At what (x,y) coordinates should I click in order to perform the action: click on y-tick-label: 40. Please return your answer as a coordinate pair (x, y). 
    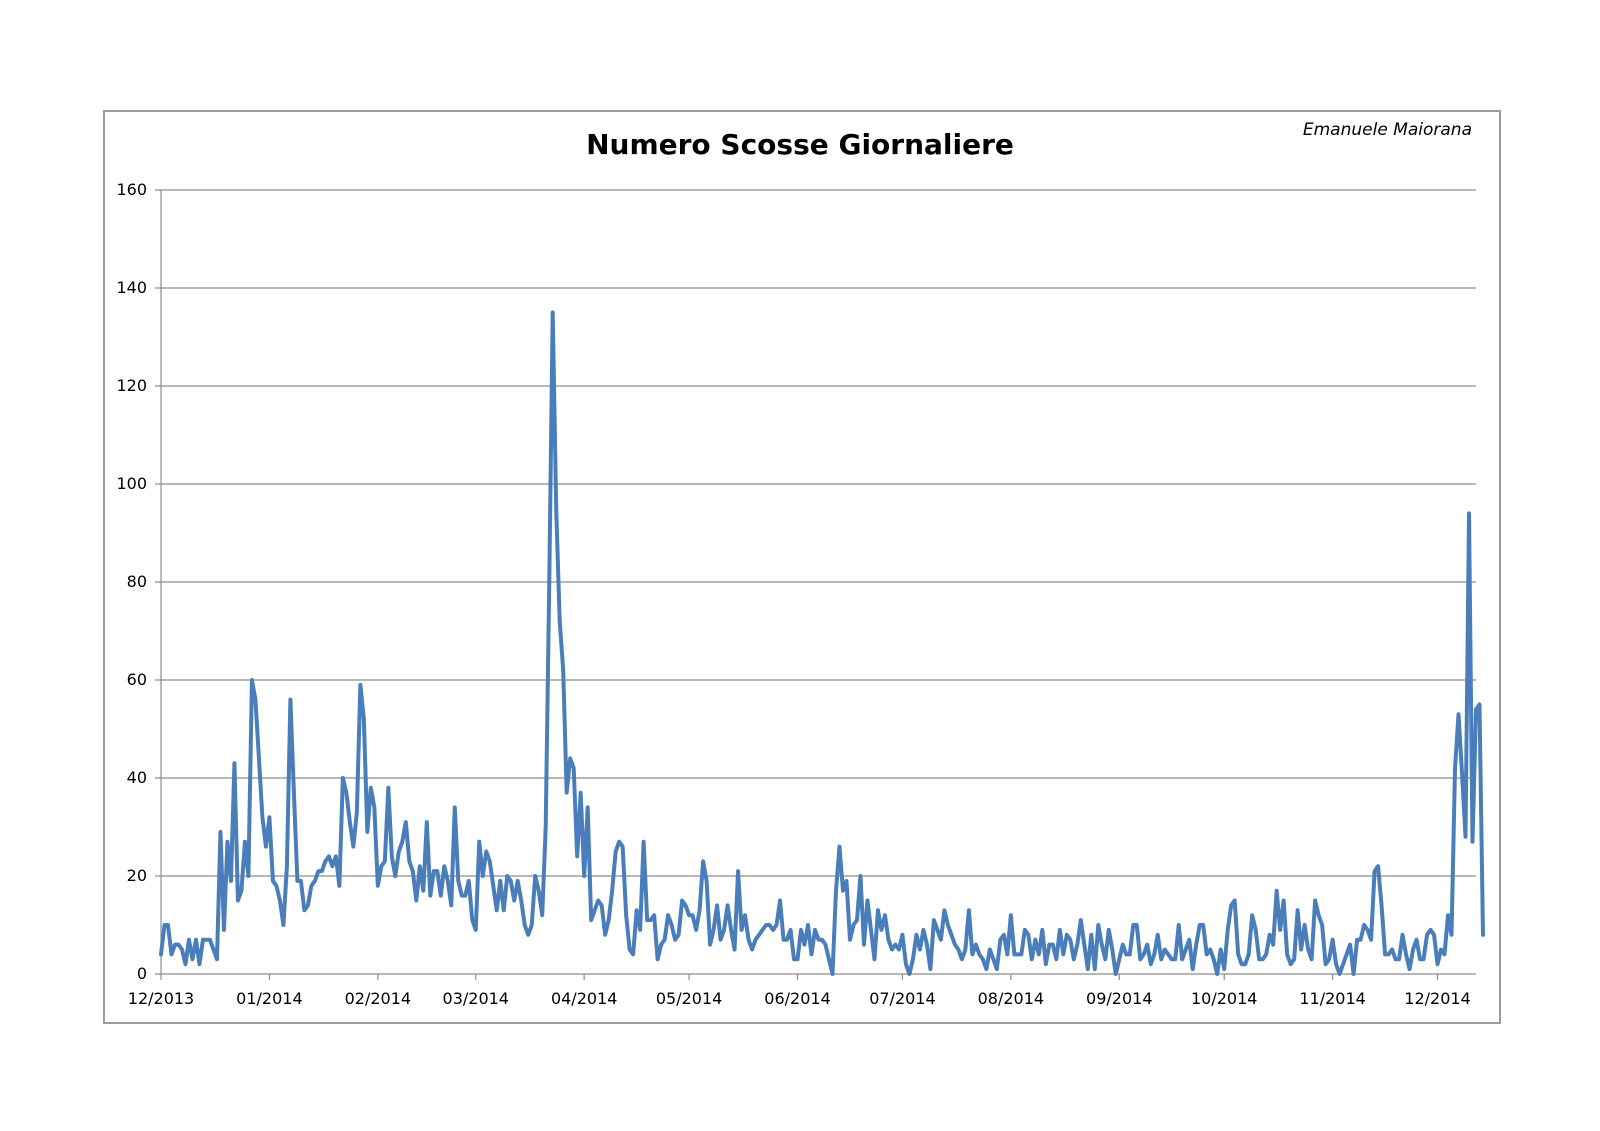
    Looking at the image, I should click on (137, 777).